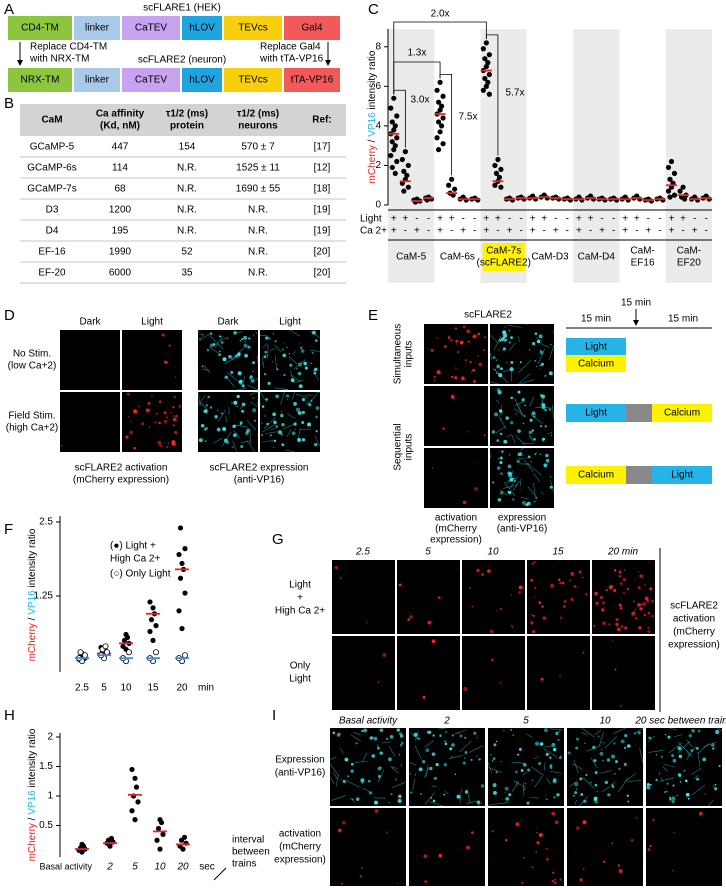 Image resolution: width=726 pixels, height=888 pixels. I want to click on table-cell: EF-16, so click(52, 252).